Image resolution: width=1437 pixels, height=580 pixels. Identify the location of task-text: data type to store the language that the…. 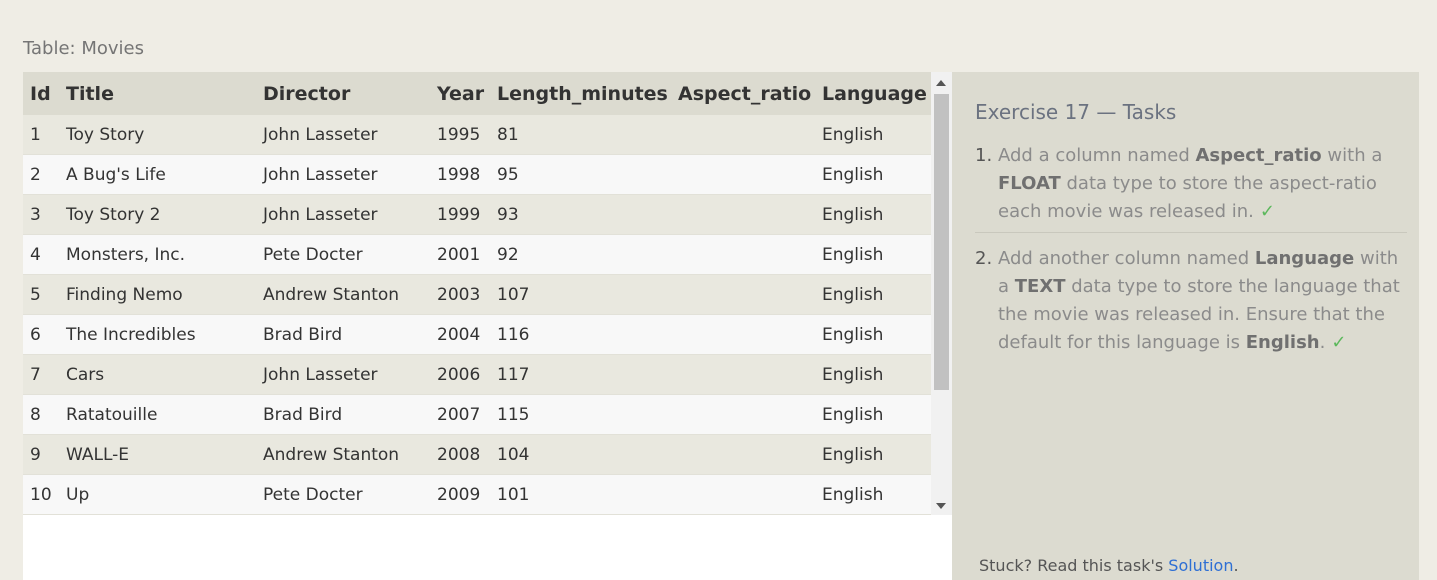
(1199, 314).